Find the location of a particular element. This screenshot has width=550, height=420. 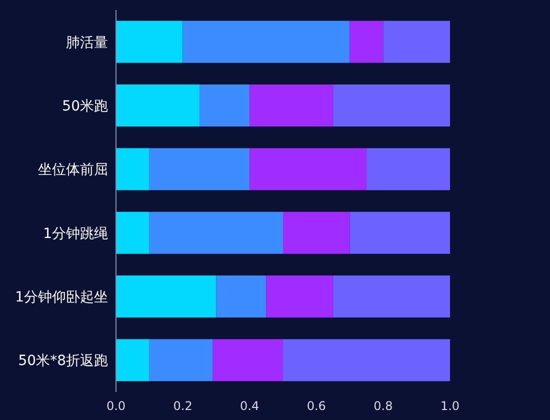

x-tick-label: 1.0 is located at coordinates (450, 406).